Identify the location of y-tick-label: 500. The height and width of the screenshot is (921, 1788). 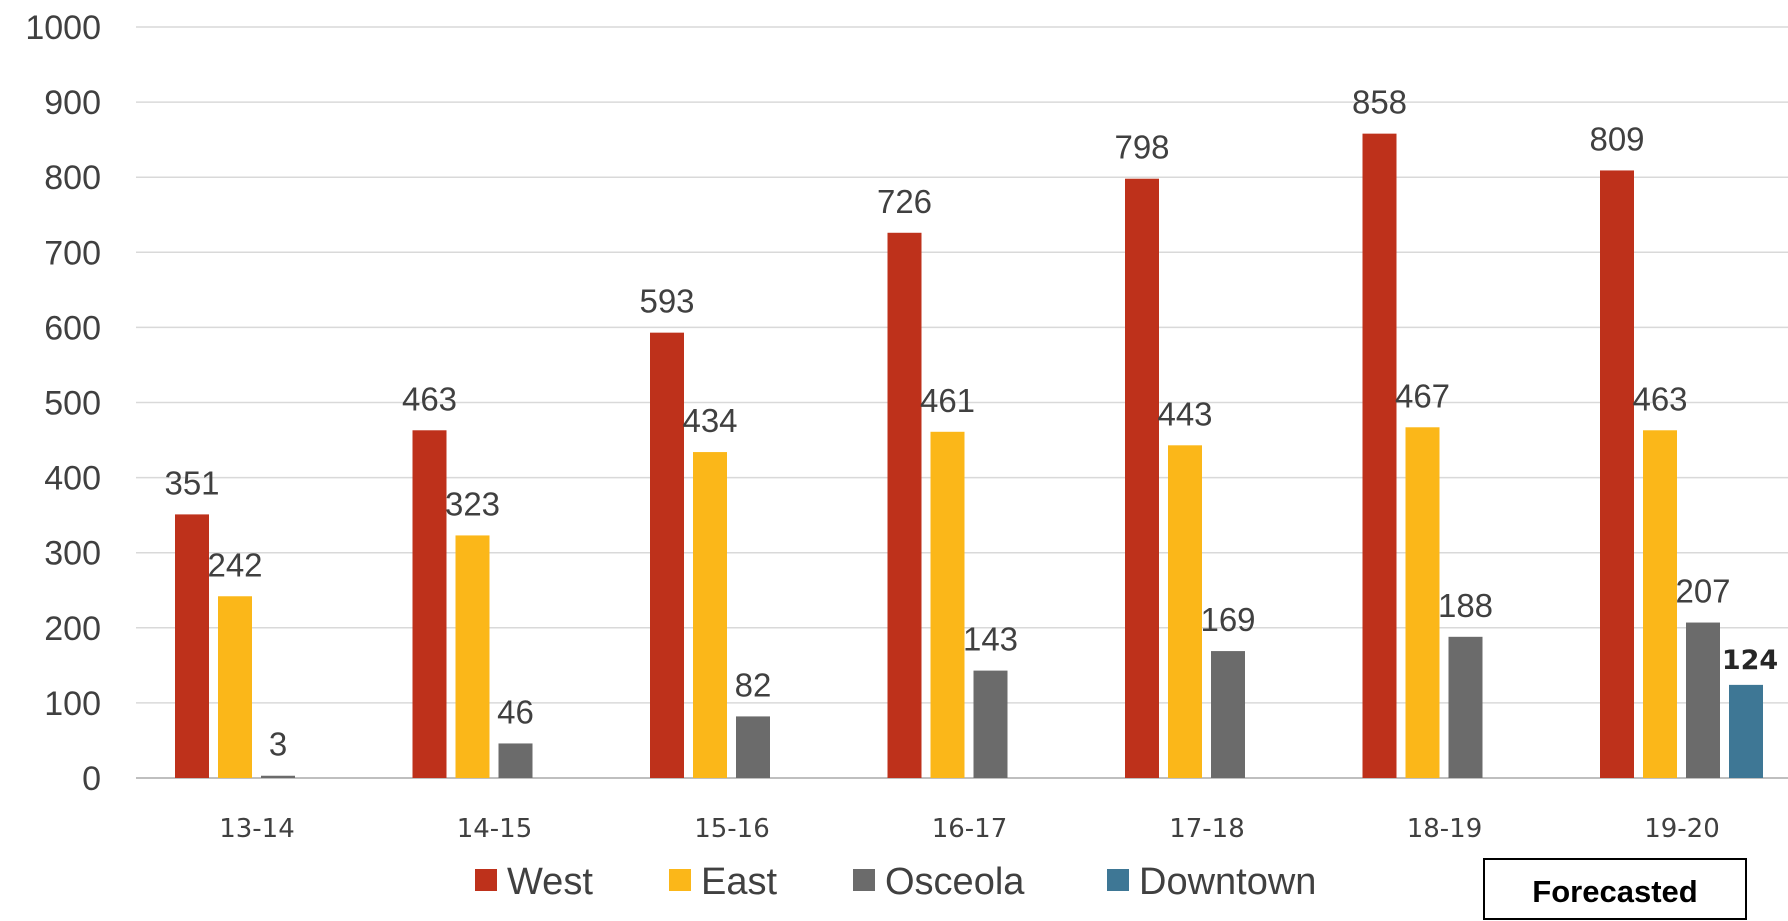
(72, 404).